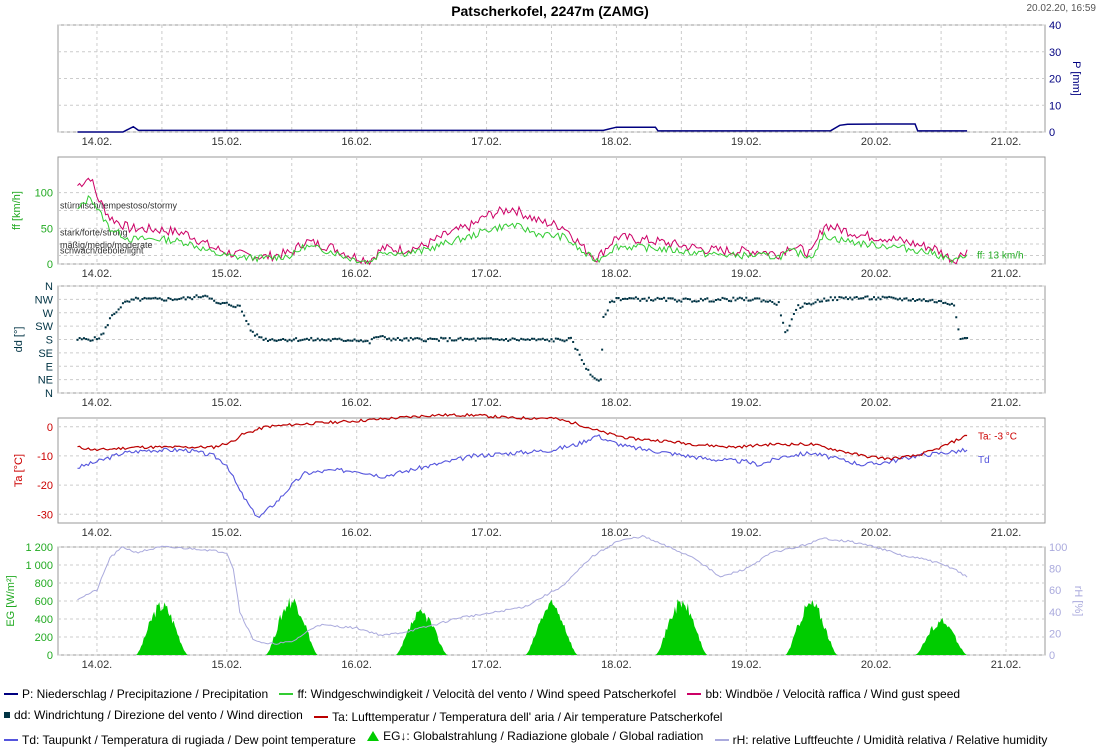  What do you see at coordinates (746, 142) in the screenshot?
I see `precip-xtick-label: 19.02.` at bounding box center [746, 142].